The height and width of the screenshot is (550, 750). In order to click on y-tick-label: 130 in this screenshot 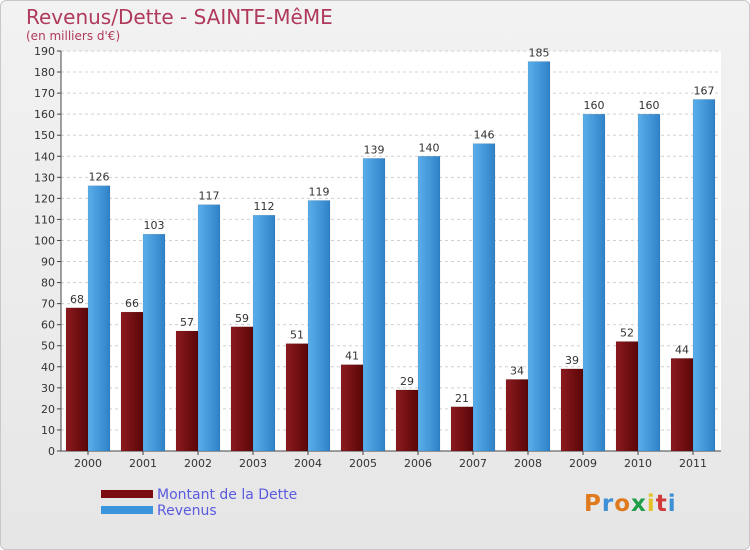, I will do `click(44, 177)`.